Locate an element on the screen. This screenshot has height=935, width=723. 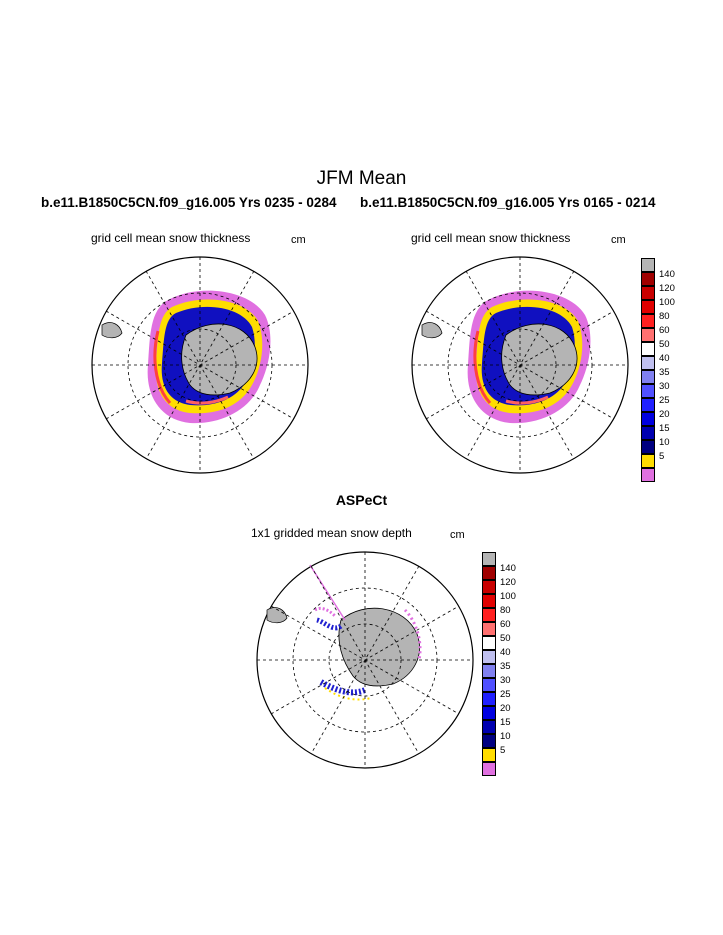
map-observation is located at coordinates (365, 660).